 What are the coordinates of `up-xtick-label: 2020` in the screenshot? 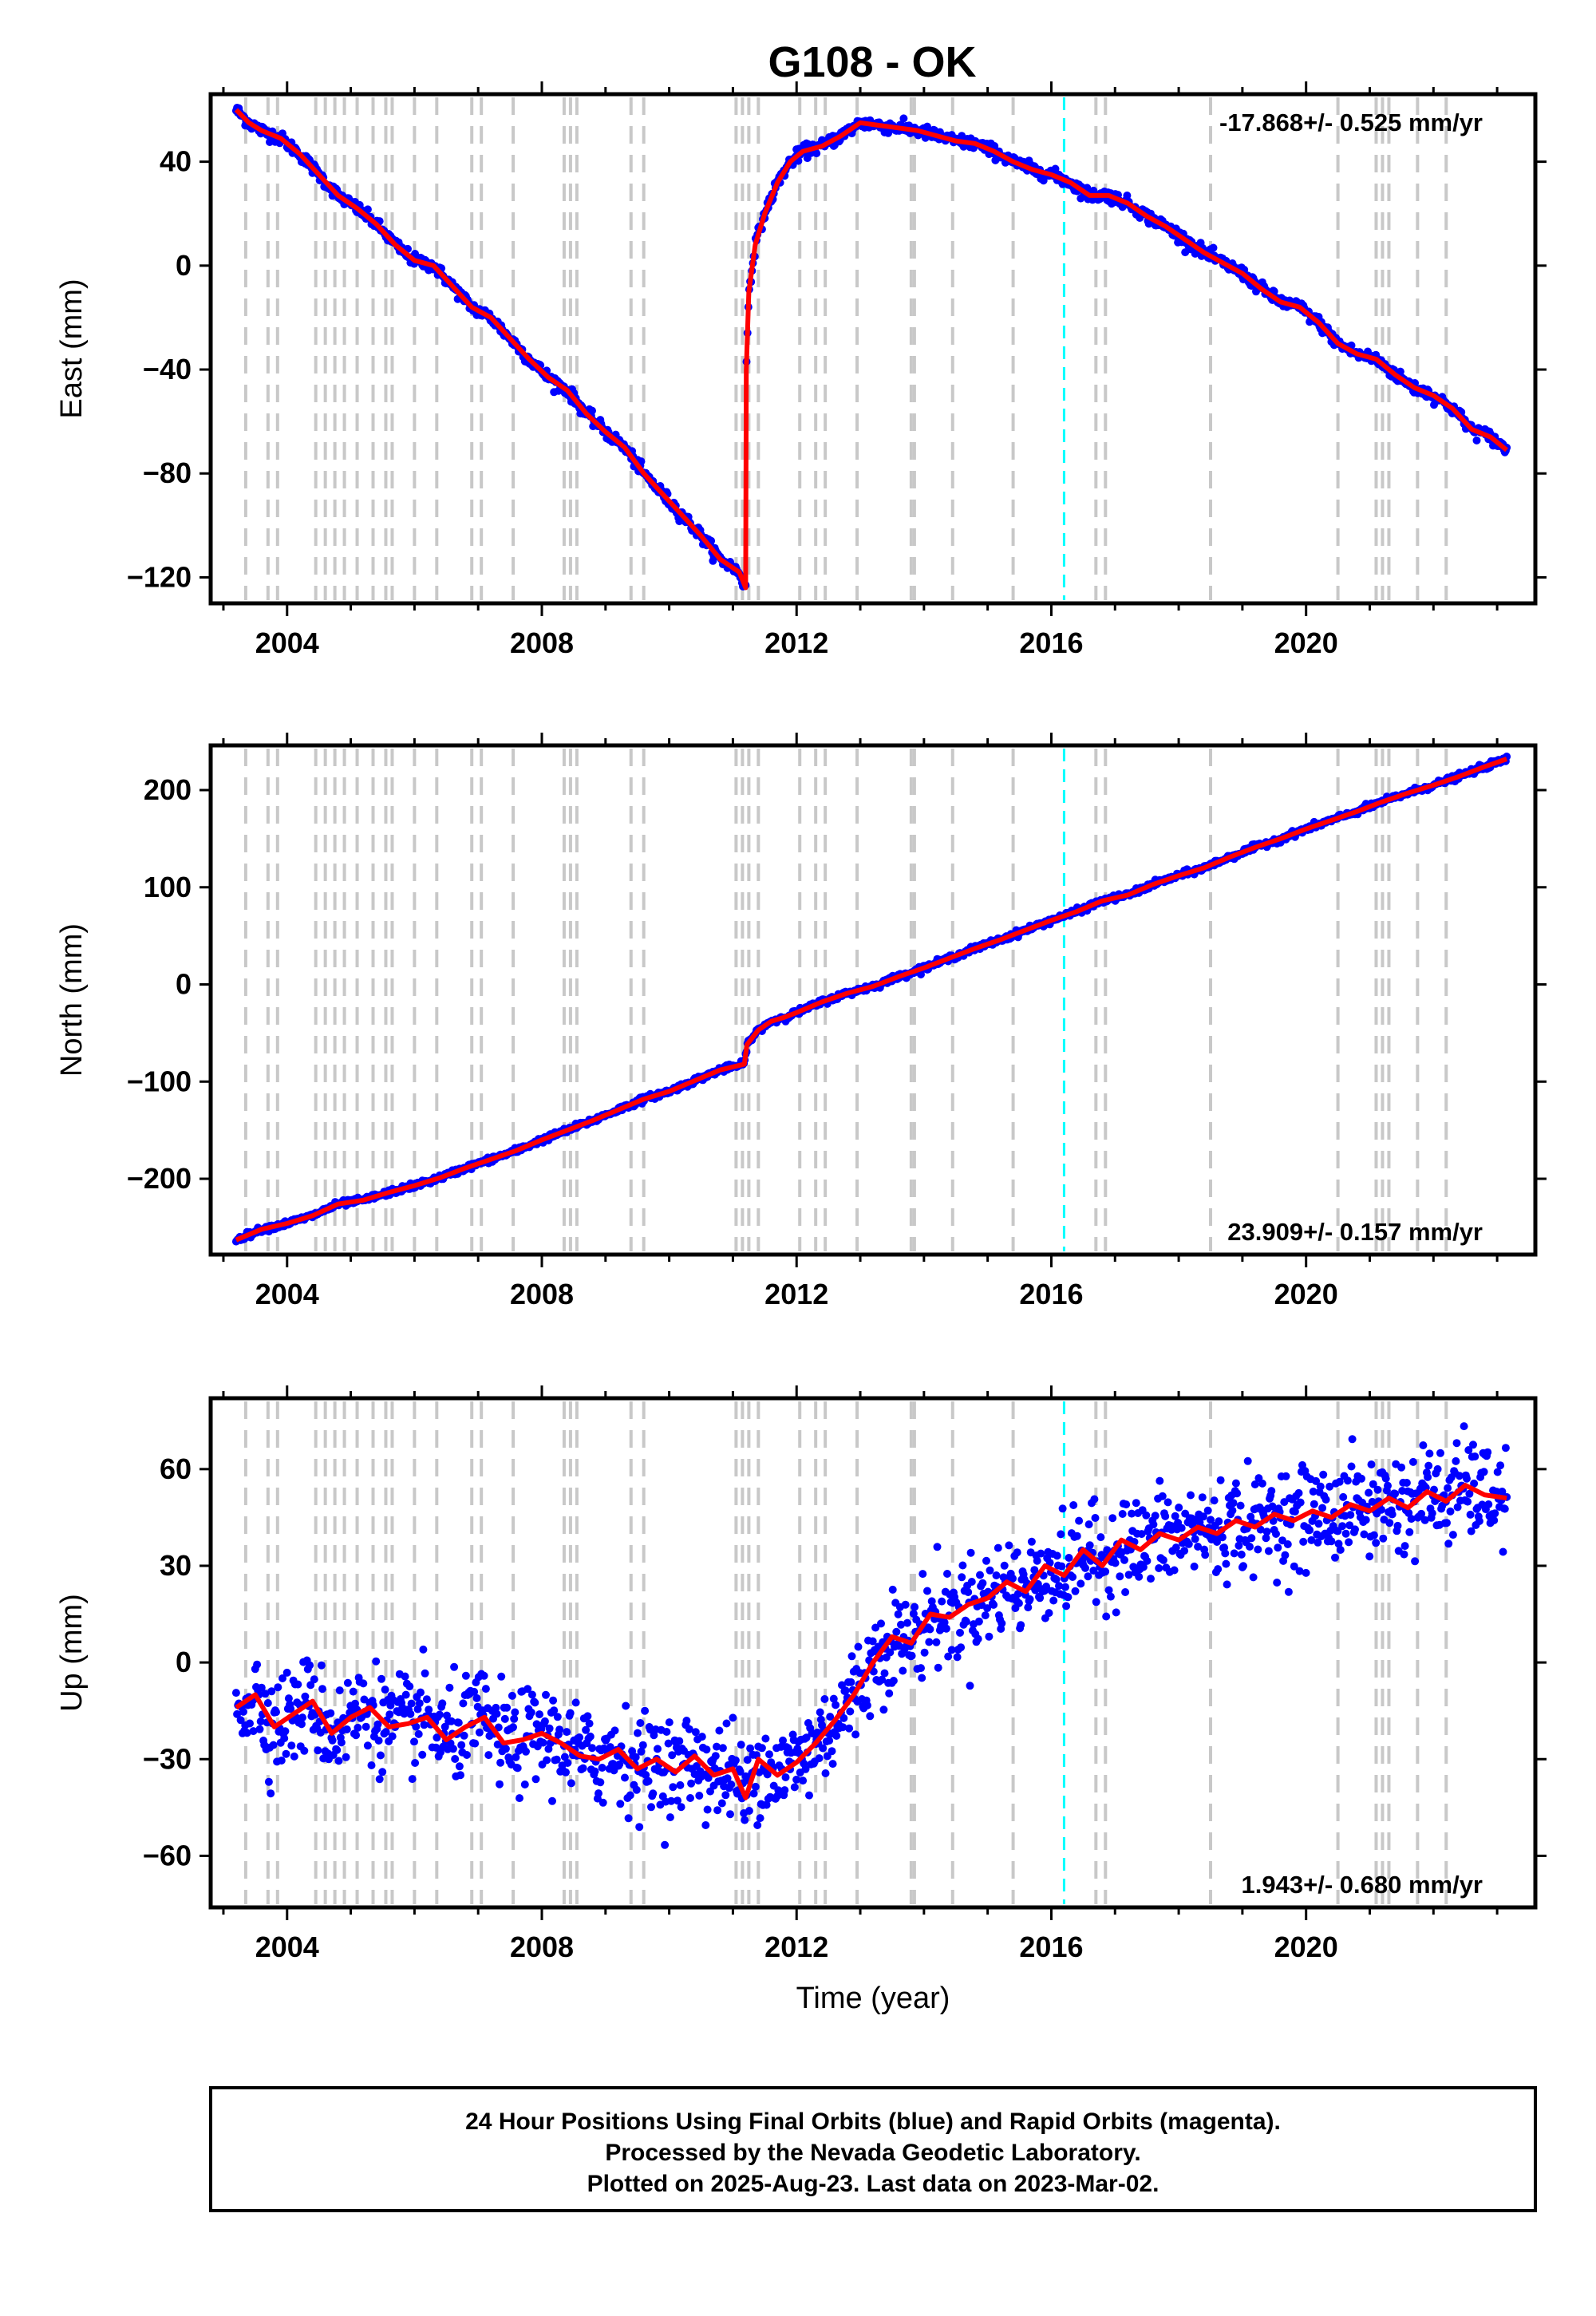 It's located at (1306, 1947).